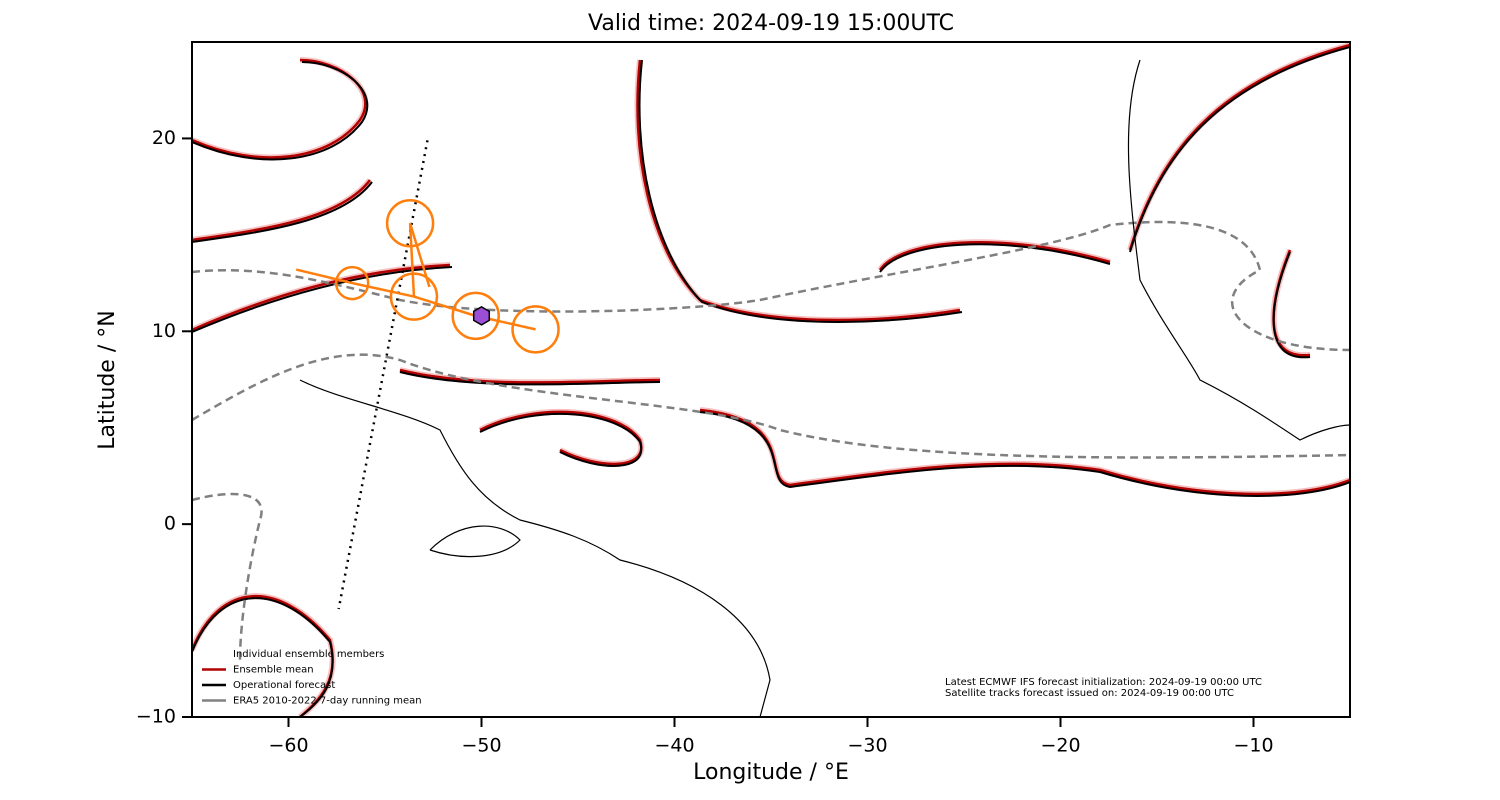 The height and width of the screenshot is (800, 1500). What do you see at coordinates (1060, 746) in the screenshot?
I see `x-tick-label: −20` at bounding box center [1060, 746].